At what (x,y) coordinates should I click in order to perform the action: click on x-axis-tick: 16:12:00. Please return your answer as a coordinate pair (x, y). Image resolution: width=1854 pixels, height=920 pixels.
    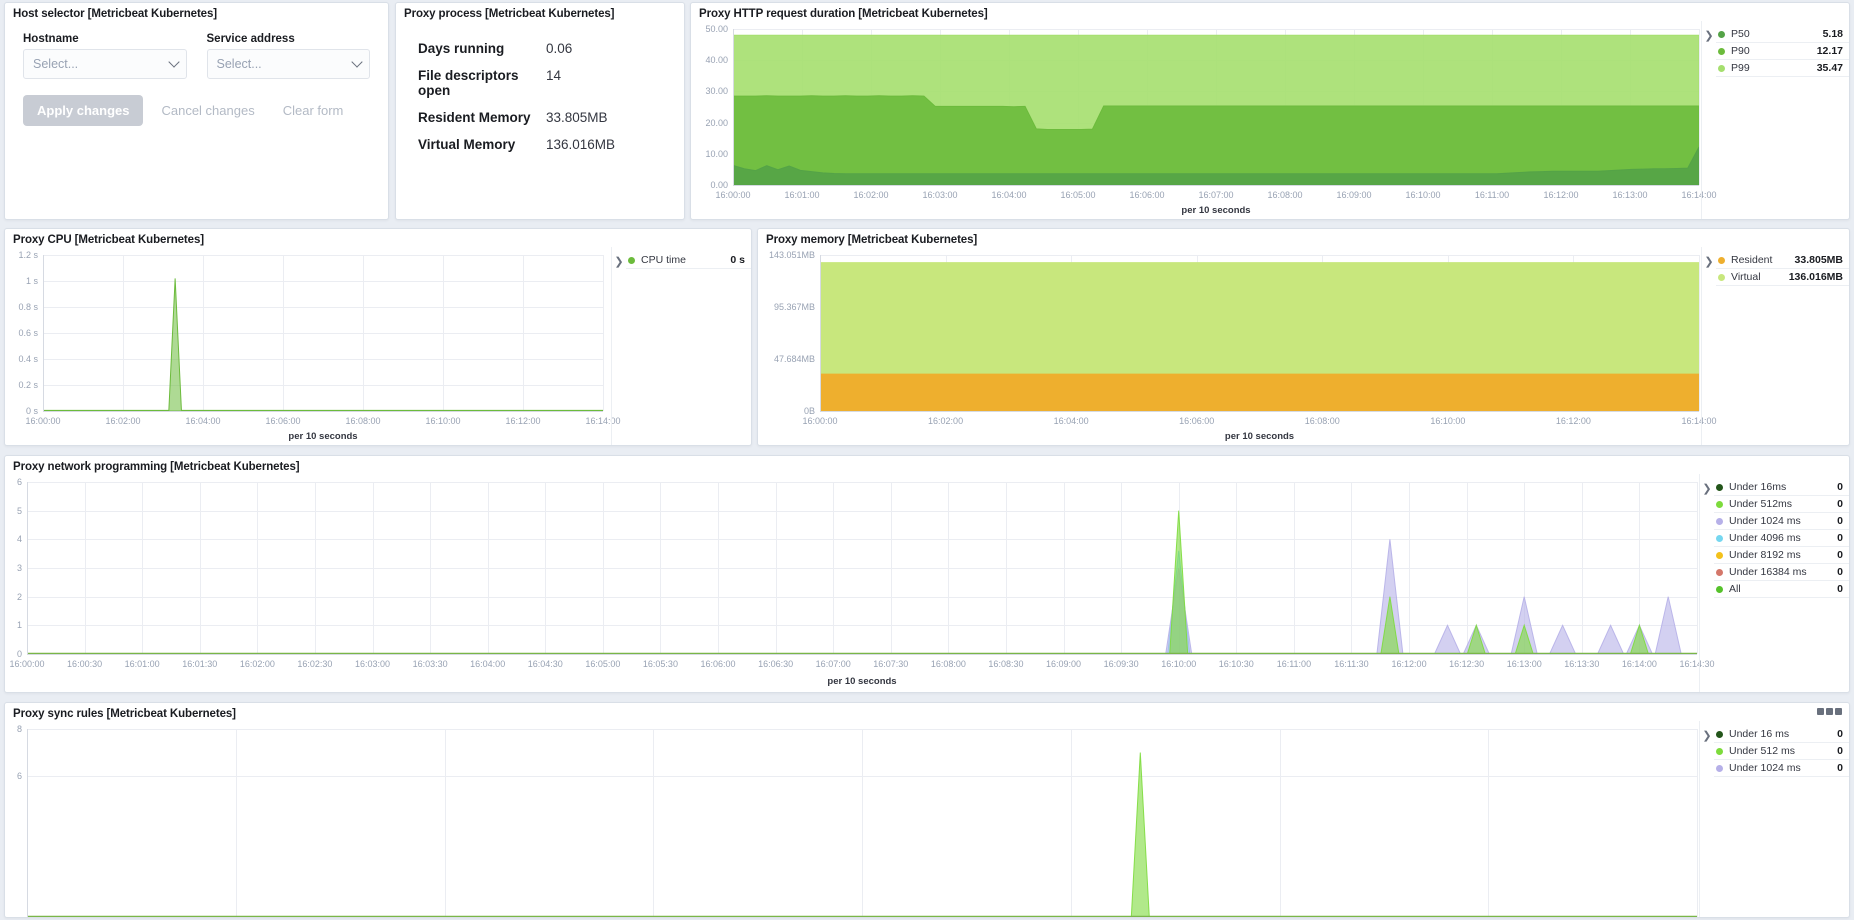
    Looking at the image, I should click on (1409, 664).